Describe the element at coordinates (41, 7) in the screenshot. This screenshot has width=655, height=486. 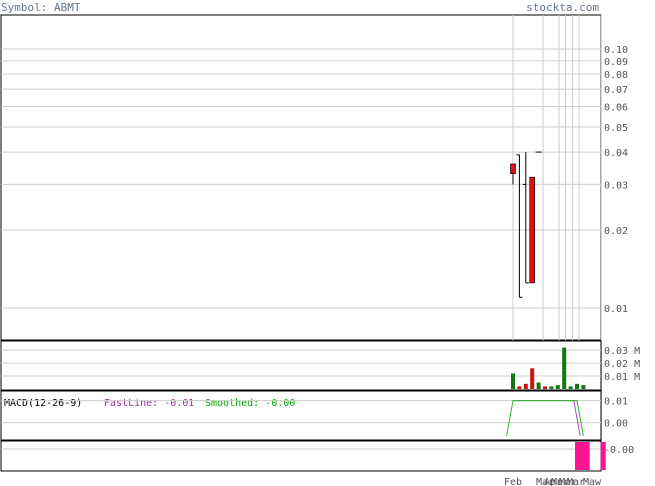
I see `symbol-label: Symbol: ABMT` at that location.